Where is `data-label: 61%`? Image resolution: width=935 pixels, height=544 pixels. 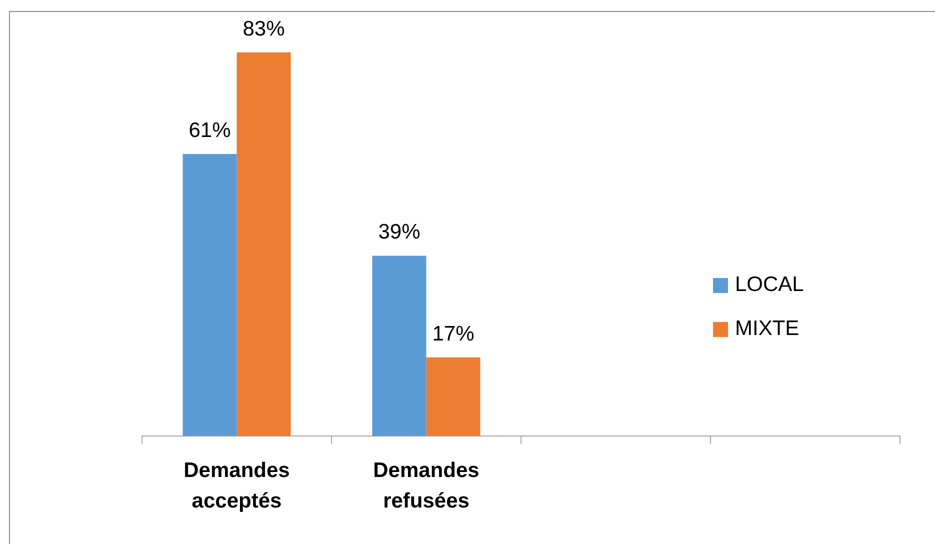
data-label: 61% is located at coordinates (209, 130).